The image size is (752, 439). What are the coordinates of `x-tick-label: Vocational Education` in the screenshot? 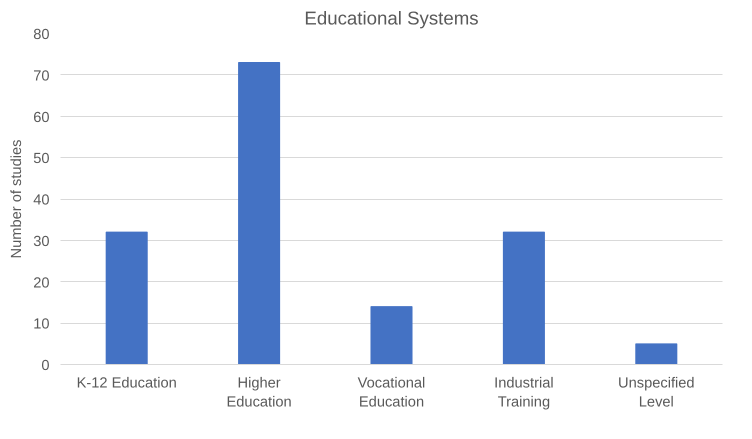 It's located at (392, 393).